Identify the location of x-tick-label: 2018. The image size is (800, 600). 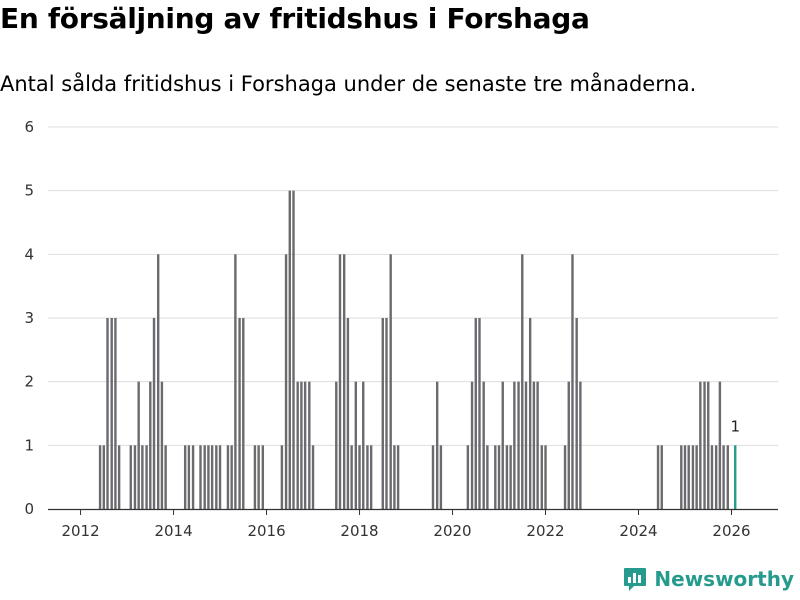
(359, 531).